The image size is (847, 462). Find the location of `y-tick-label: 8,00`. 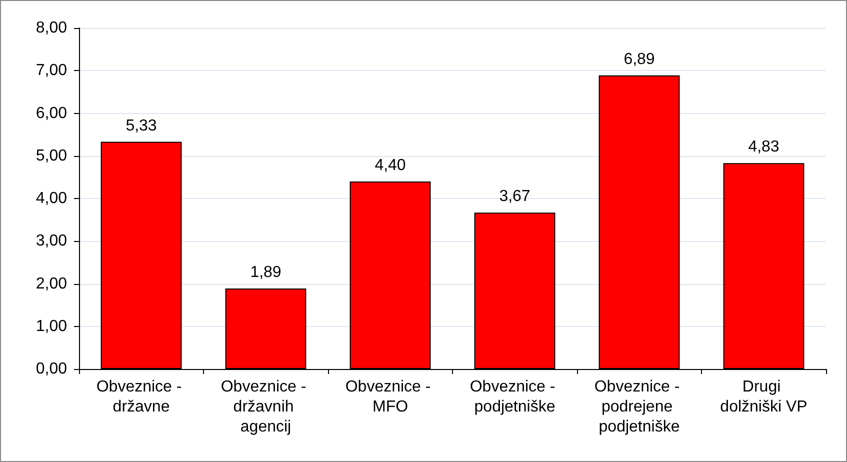

y-tick-label: 8,00 is located at coordinates (52, 28).